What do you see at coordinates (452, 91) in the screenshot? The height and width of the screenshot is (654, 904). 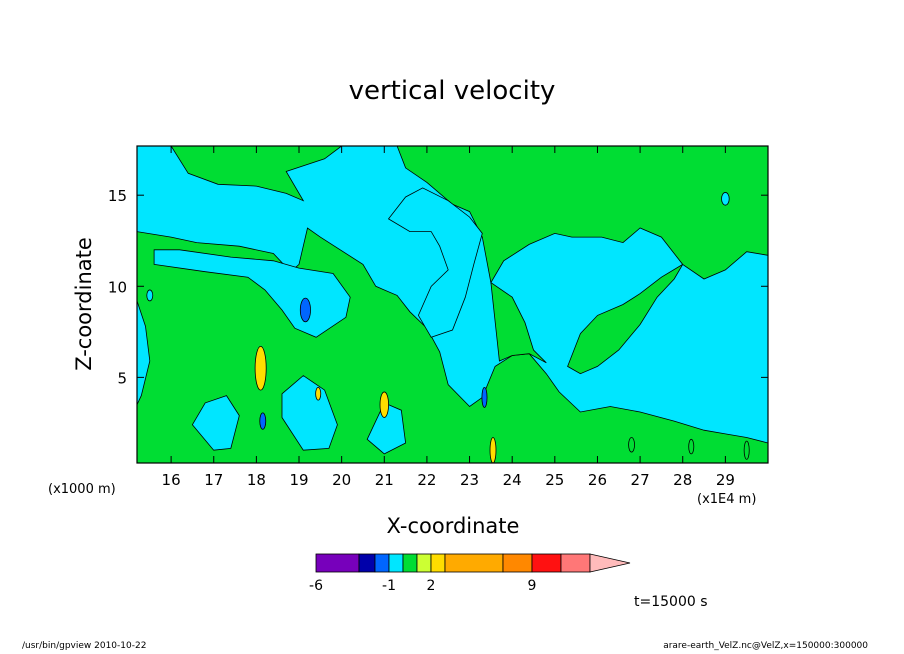 I see `chart-title: vertical velocity` at bounding box center [452, 91].